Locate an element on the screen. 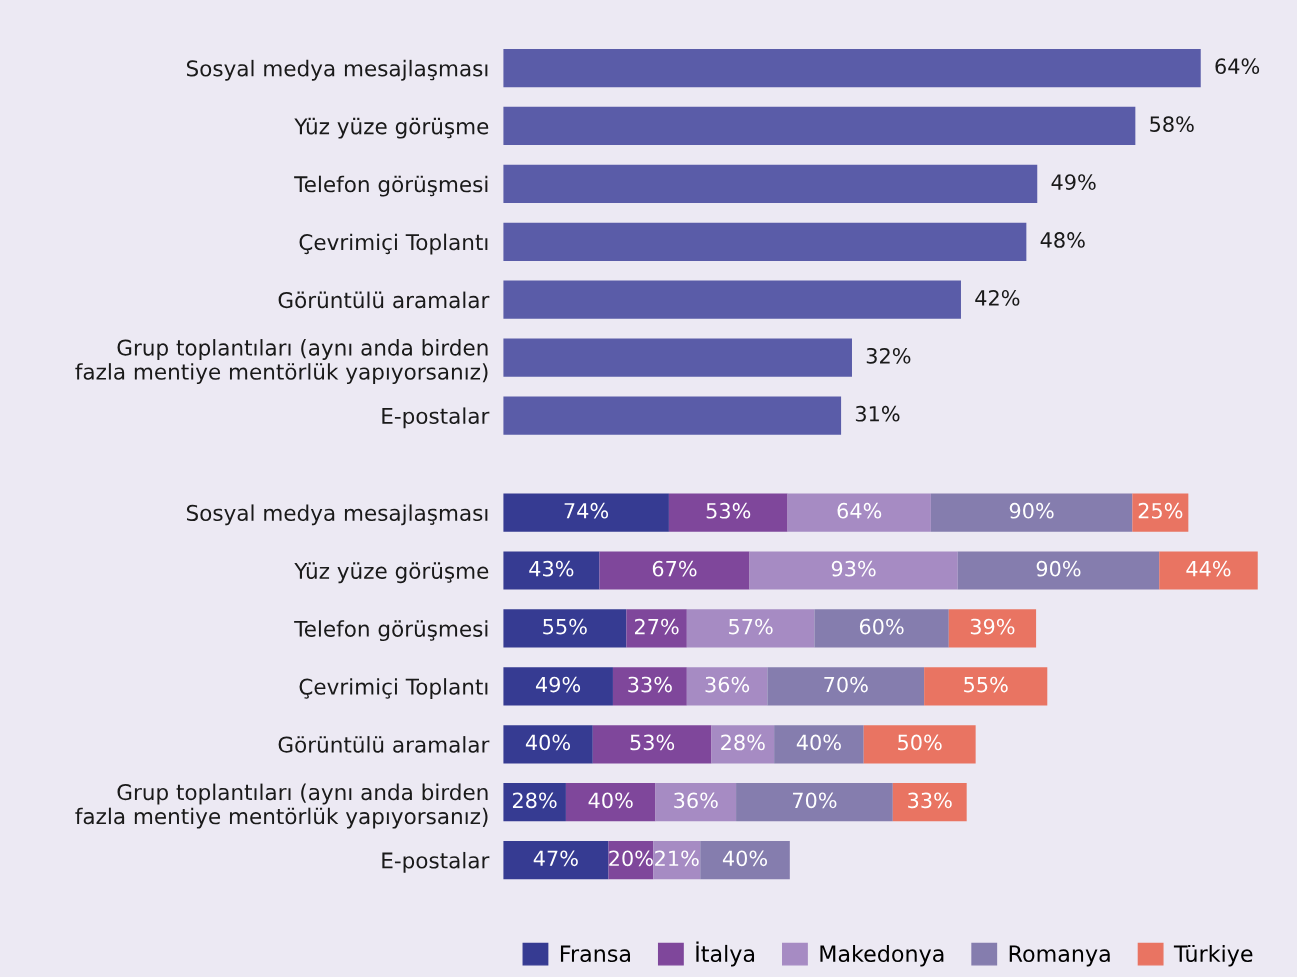  data-label: 39% is located at coordinates (992, 626).